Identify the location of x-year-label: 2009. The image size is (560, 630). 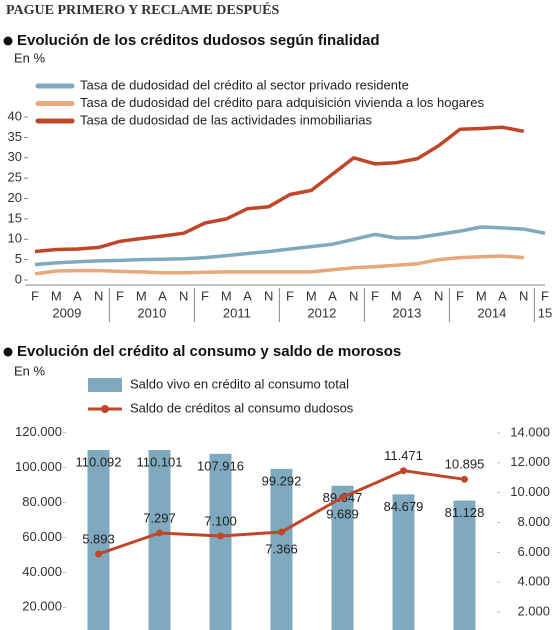
(66, 312).